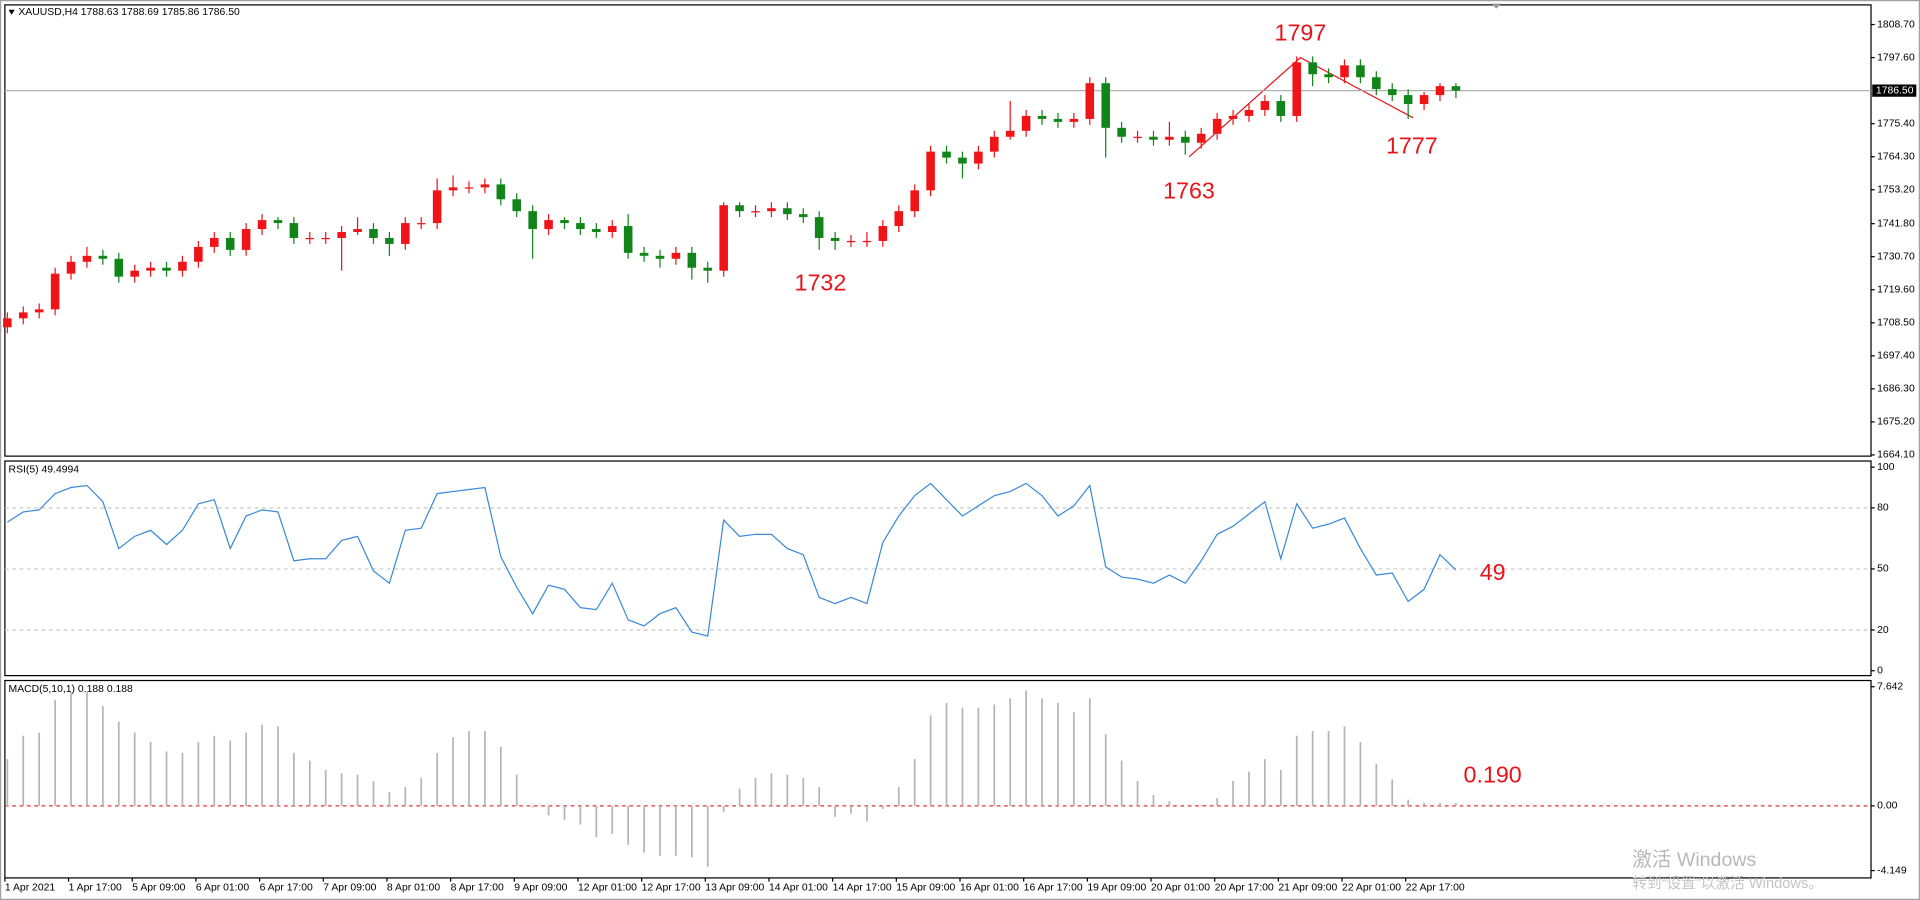 The width and height of the screenshot is (1920, 900). Describe the element at coordinates (1883, 508) in the screenshot. I see `y-tick-label: 80` at that location.